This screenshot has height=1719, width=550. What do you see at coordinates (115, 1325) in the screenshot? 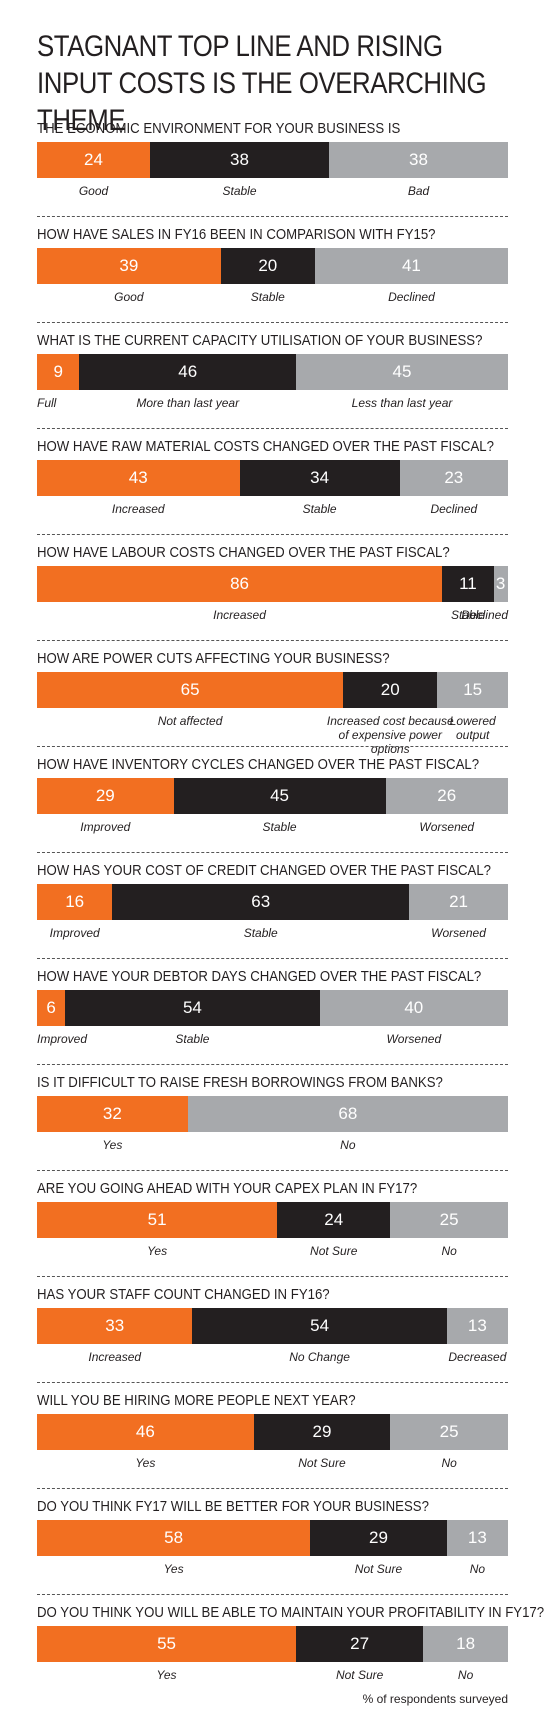
I see `value-label: 33` at bounding box center [115, 1325].